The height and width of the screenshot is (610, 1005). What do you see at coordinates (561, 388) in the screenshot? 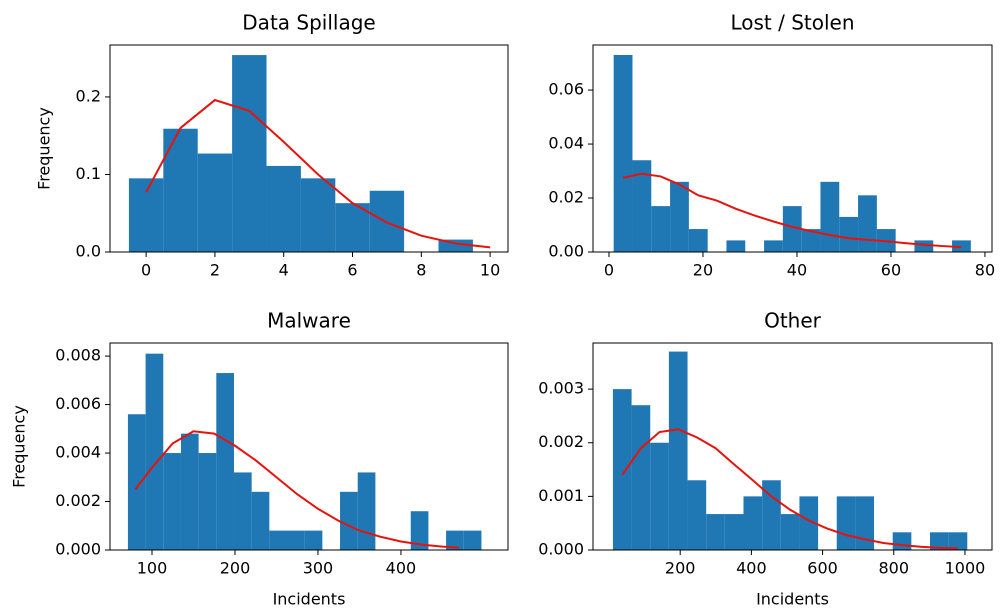
I see `y-tick-label: 0.003` at bounding box center [561, 388].